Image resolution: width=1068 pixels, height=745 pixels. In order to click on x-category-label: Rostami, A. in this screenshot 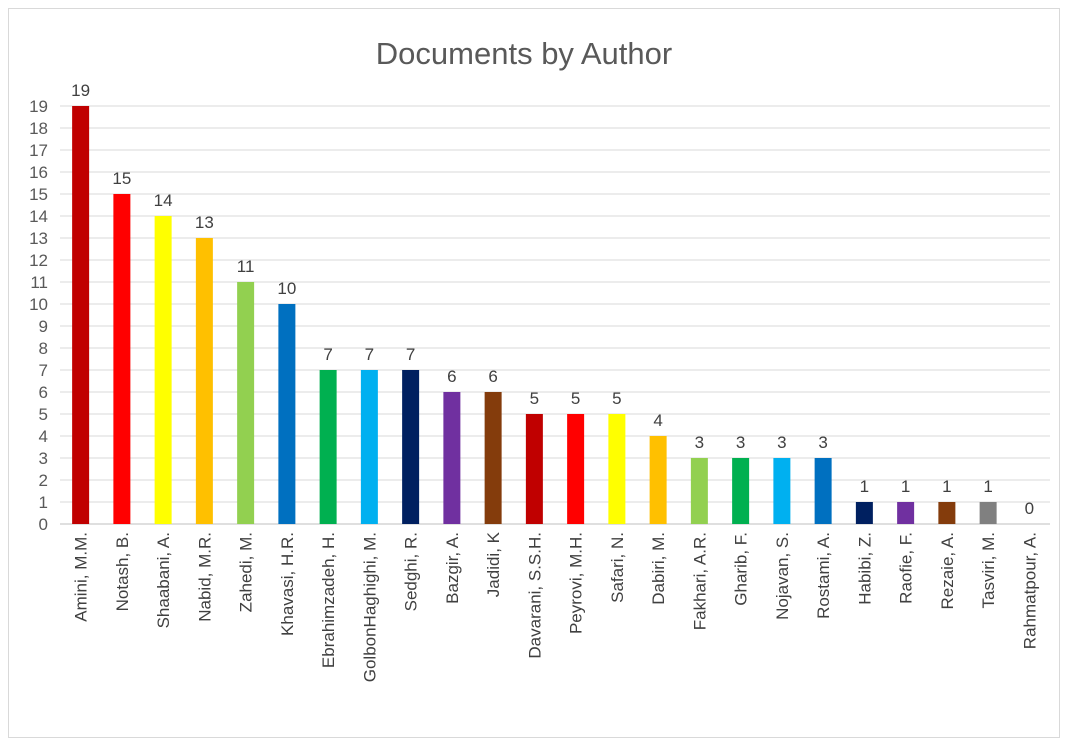, I will do `click(823, 575)`.